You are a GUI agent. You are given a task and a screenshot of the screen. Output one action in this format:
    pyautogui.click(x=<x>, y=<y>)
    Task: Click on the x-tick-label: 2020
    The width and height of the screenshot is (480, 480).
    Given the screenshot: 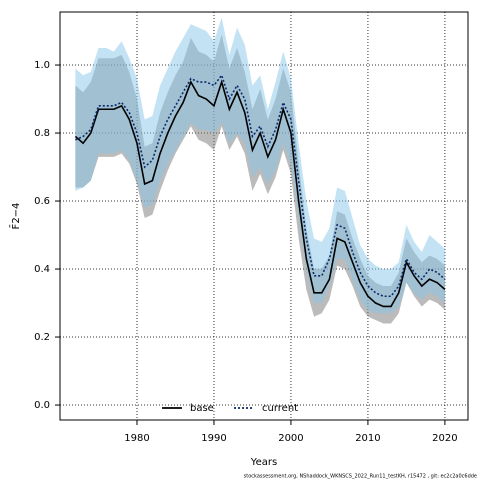 What is the action you would take?
    pyautogui.click(x=444, y=438)
    